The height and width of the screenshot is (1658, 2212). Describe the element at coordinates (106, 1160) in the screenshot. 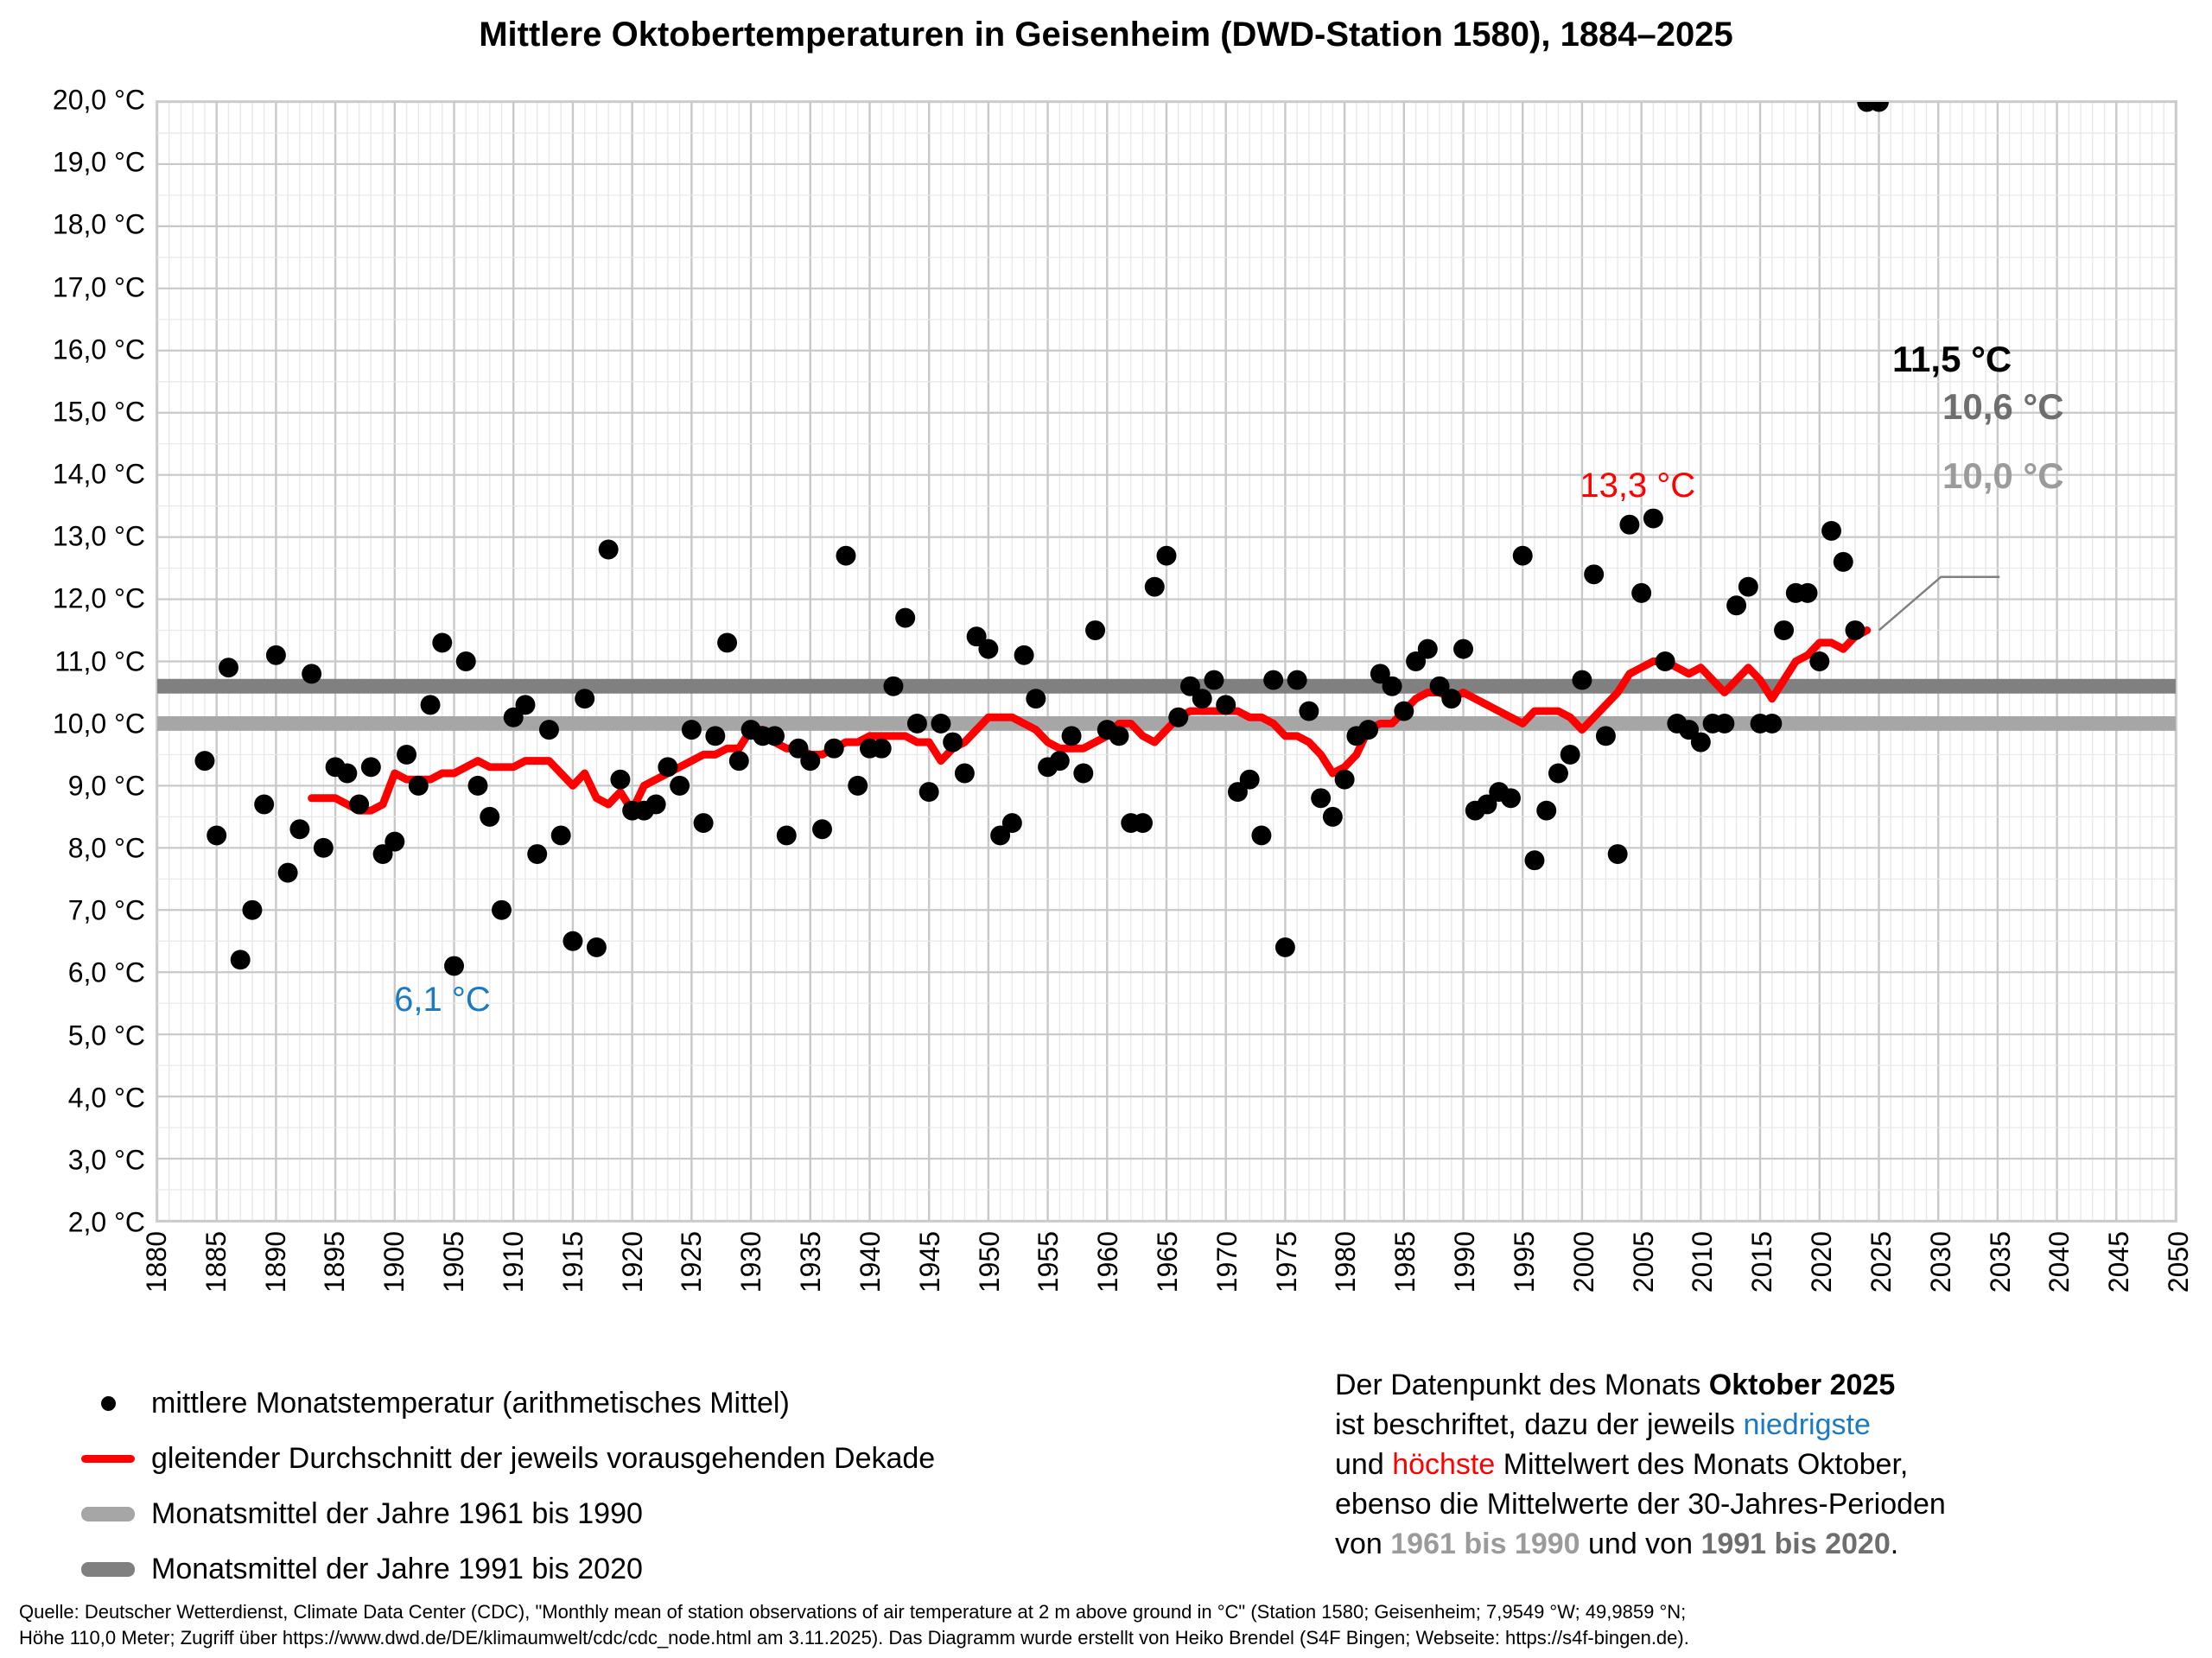

I see `y-tick-label: 3,0 °C` at that location.